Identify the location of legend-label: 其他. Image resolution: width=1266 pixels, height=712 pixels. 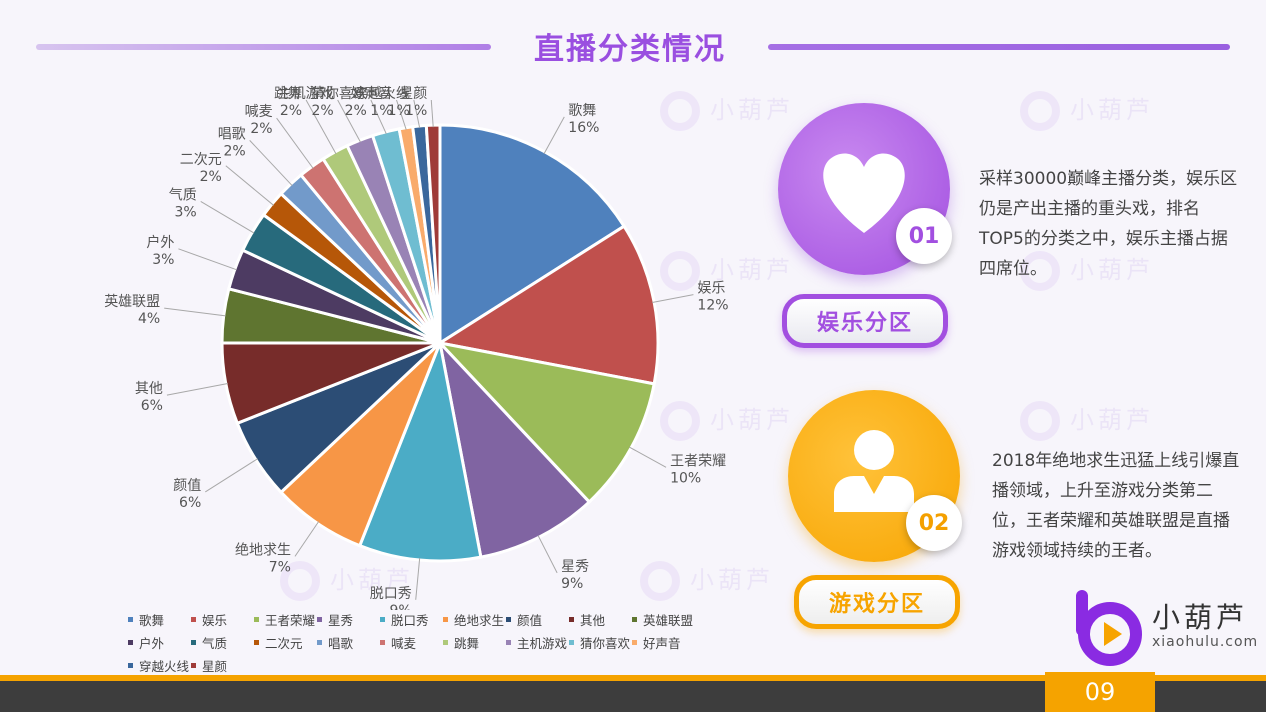
(593, 620).